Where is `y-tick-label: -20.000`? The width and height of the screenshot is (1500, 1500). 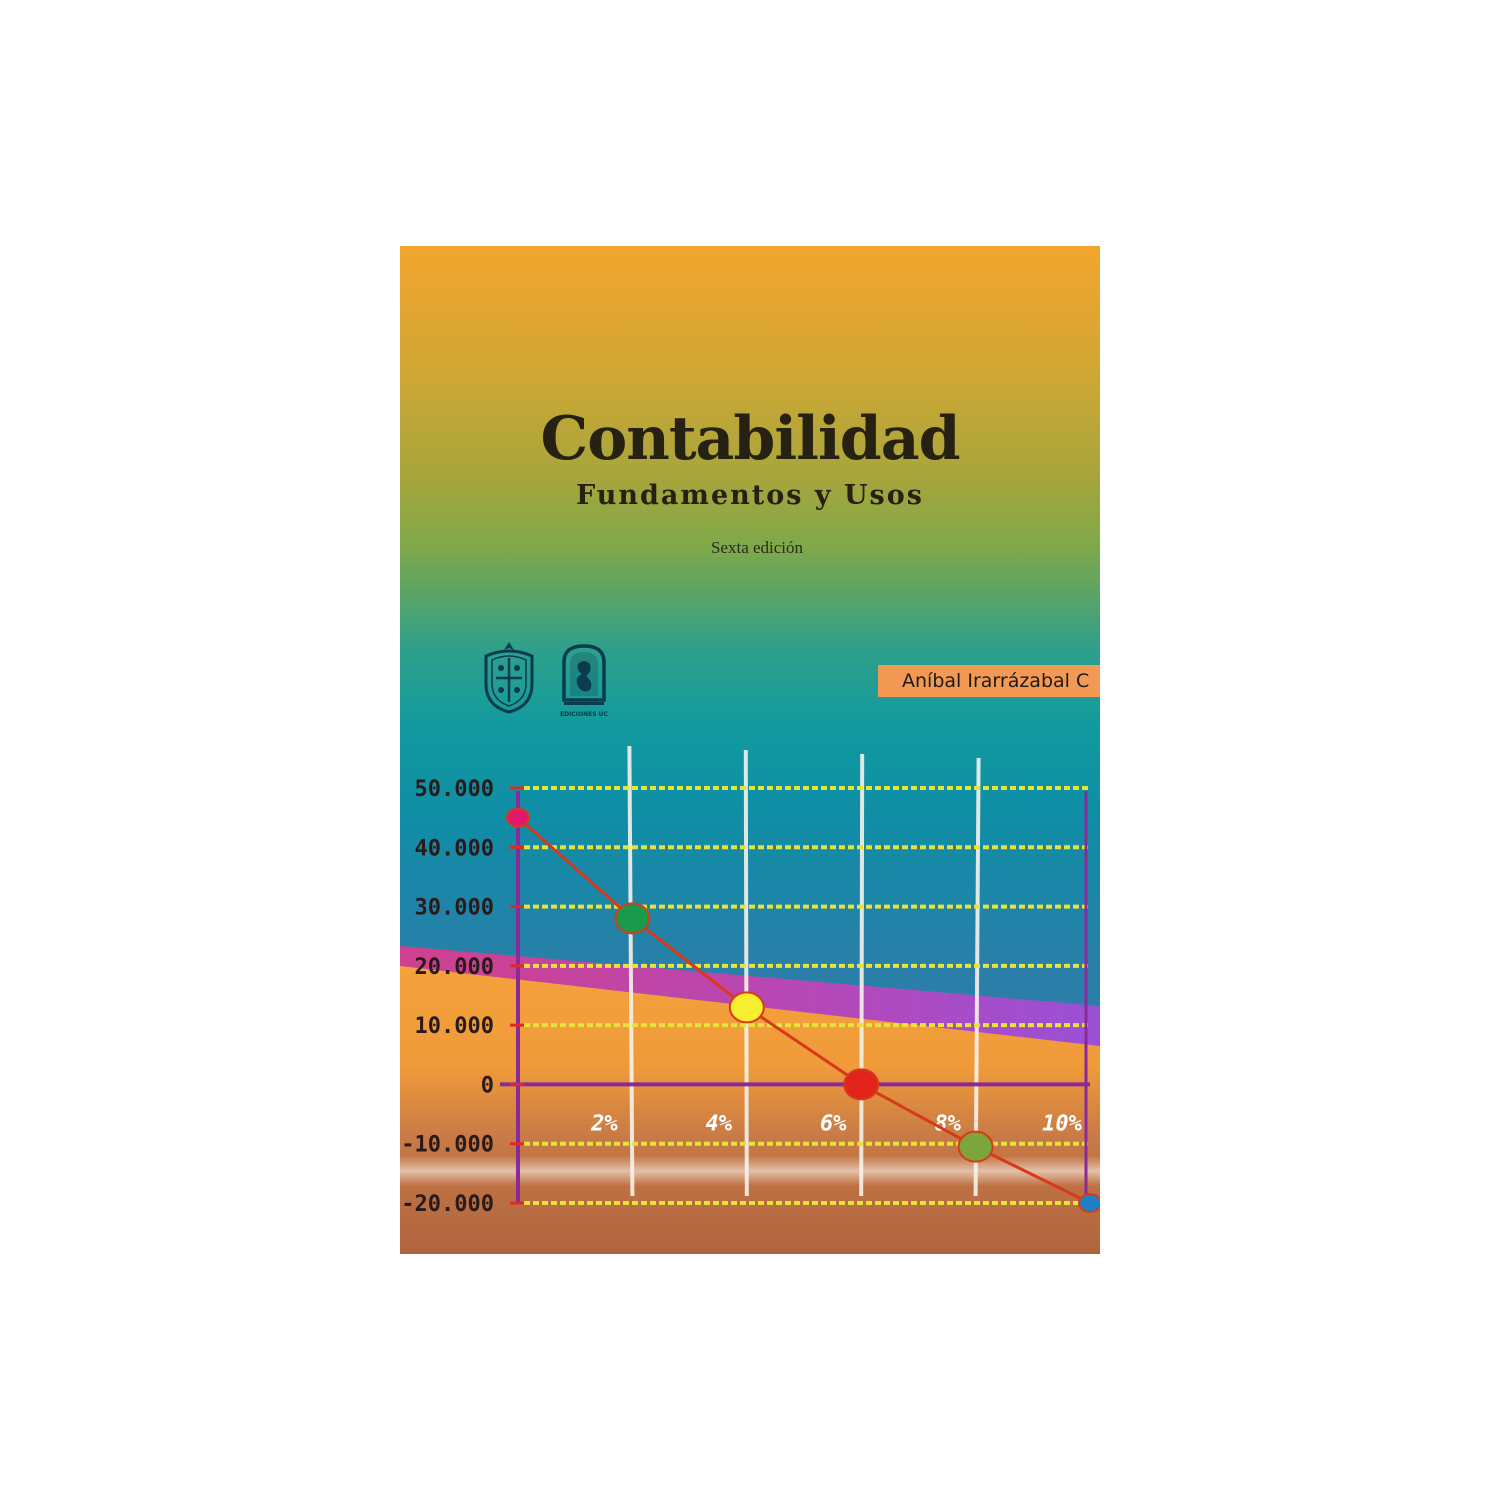
y-tick-label: -20.000 is located at coordinates (447, 1204).